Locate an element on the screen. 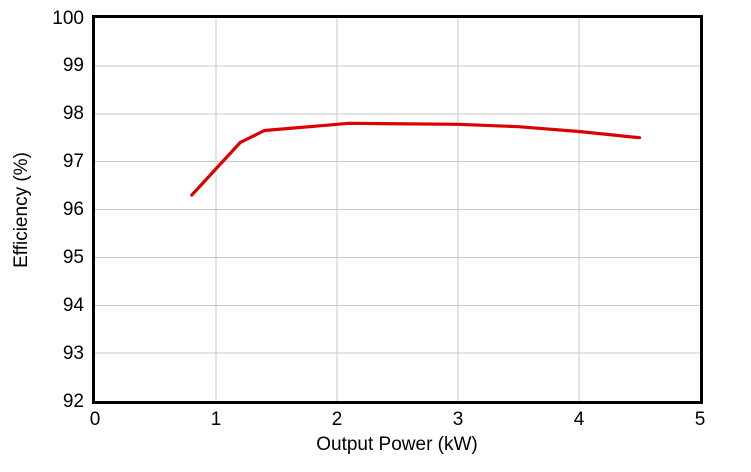 This screenshot has width=751, height=472. y-tick-label: 92 is located at coordinates (73, 401).